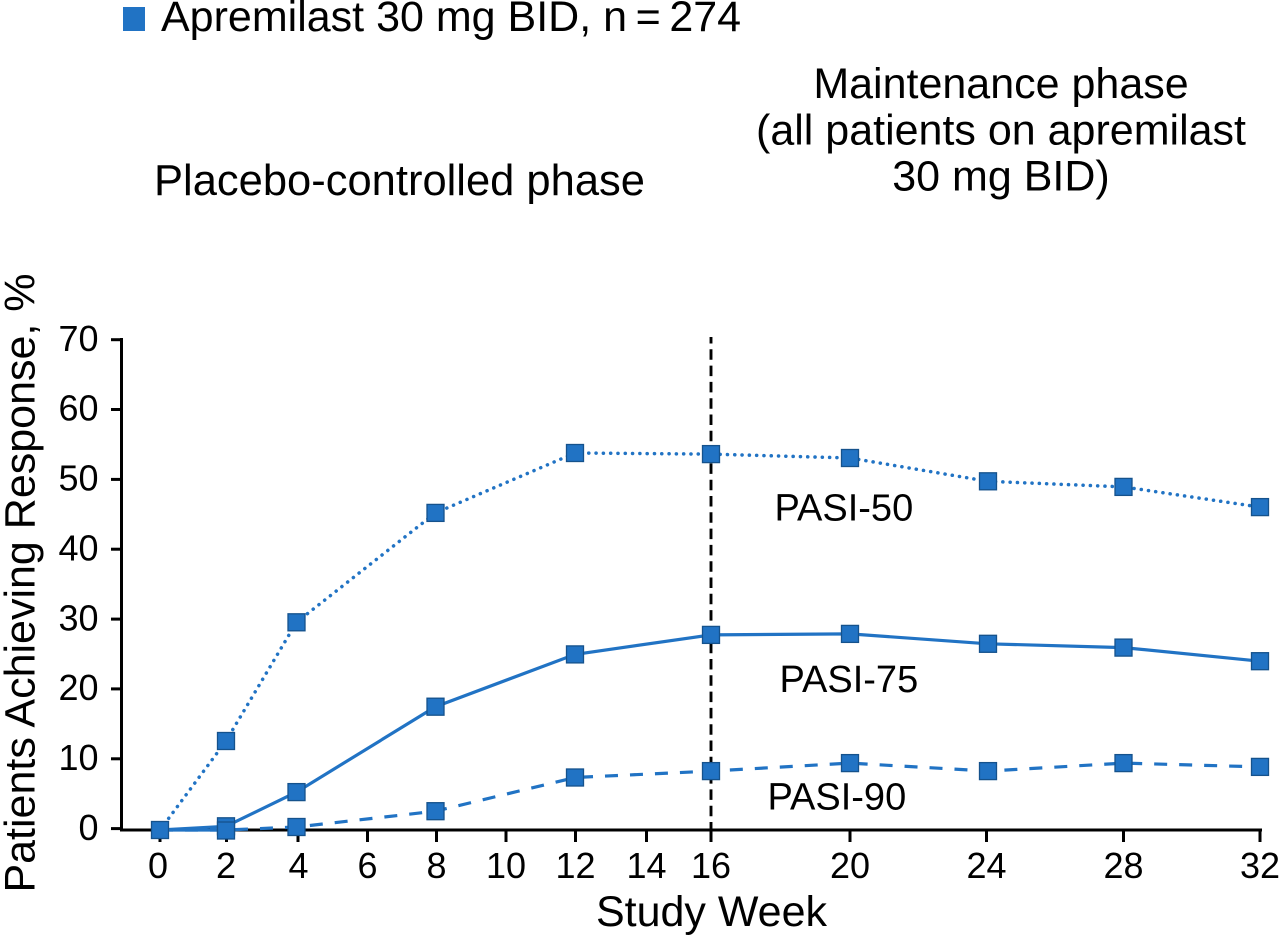  I want to click on svg-text: PASI-90, so click(837, 798).